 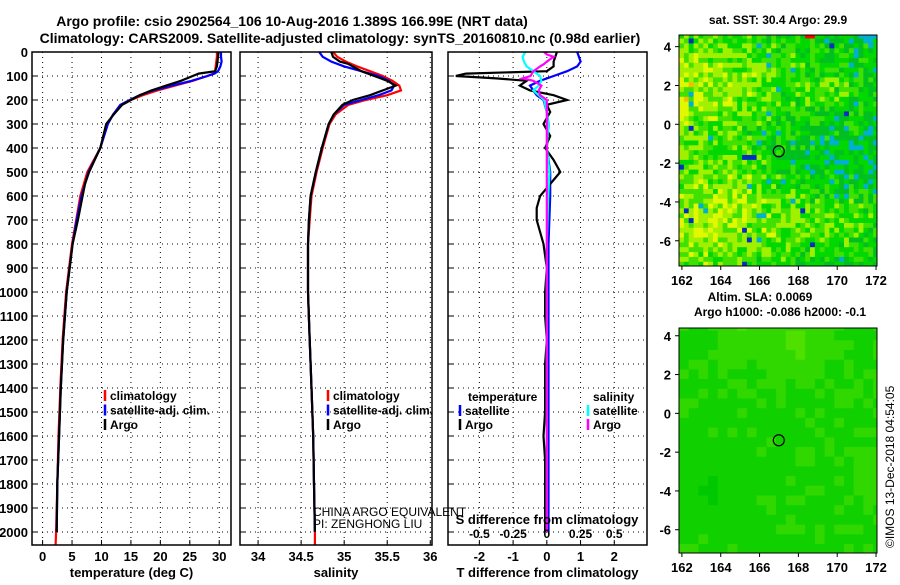 What do you see at coordinates (503, 397) in the screenshot?
I see `legend-title-temperature: temperature` at bounding box center [503, 397].